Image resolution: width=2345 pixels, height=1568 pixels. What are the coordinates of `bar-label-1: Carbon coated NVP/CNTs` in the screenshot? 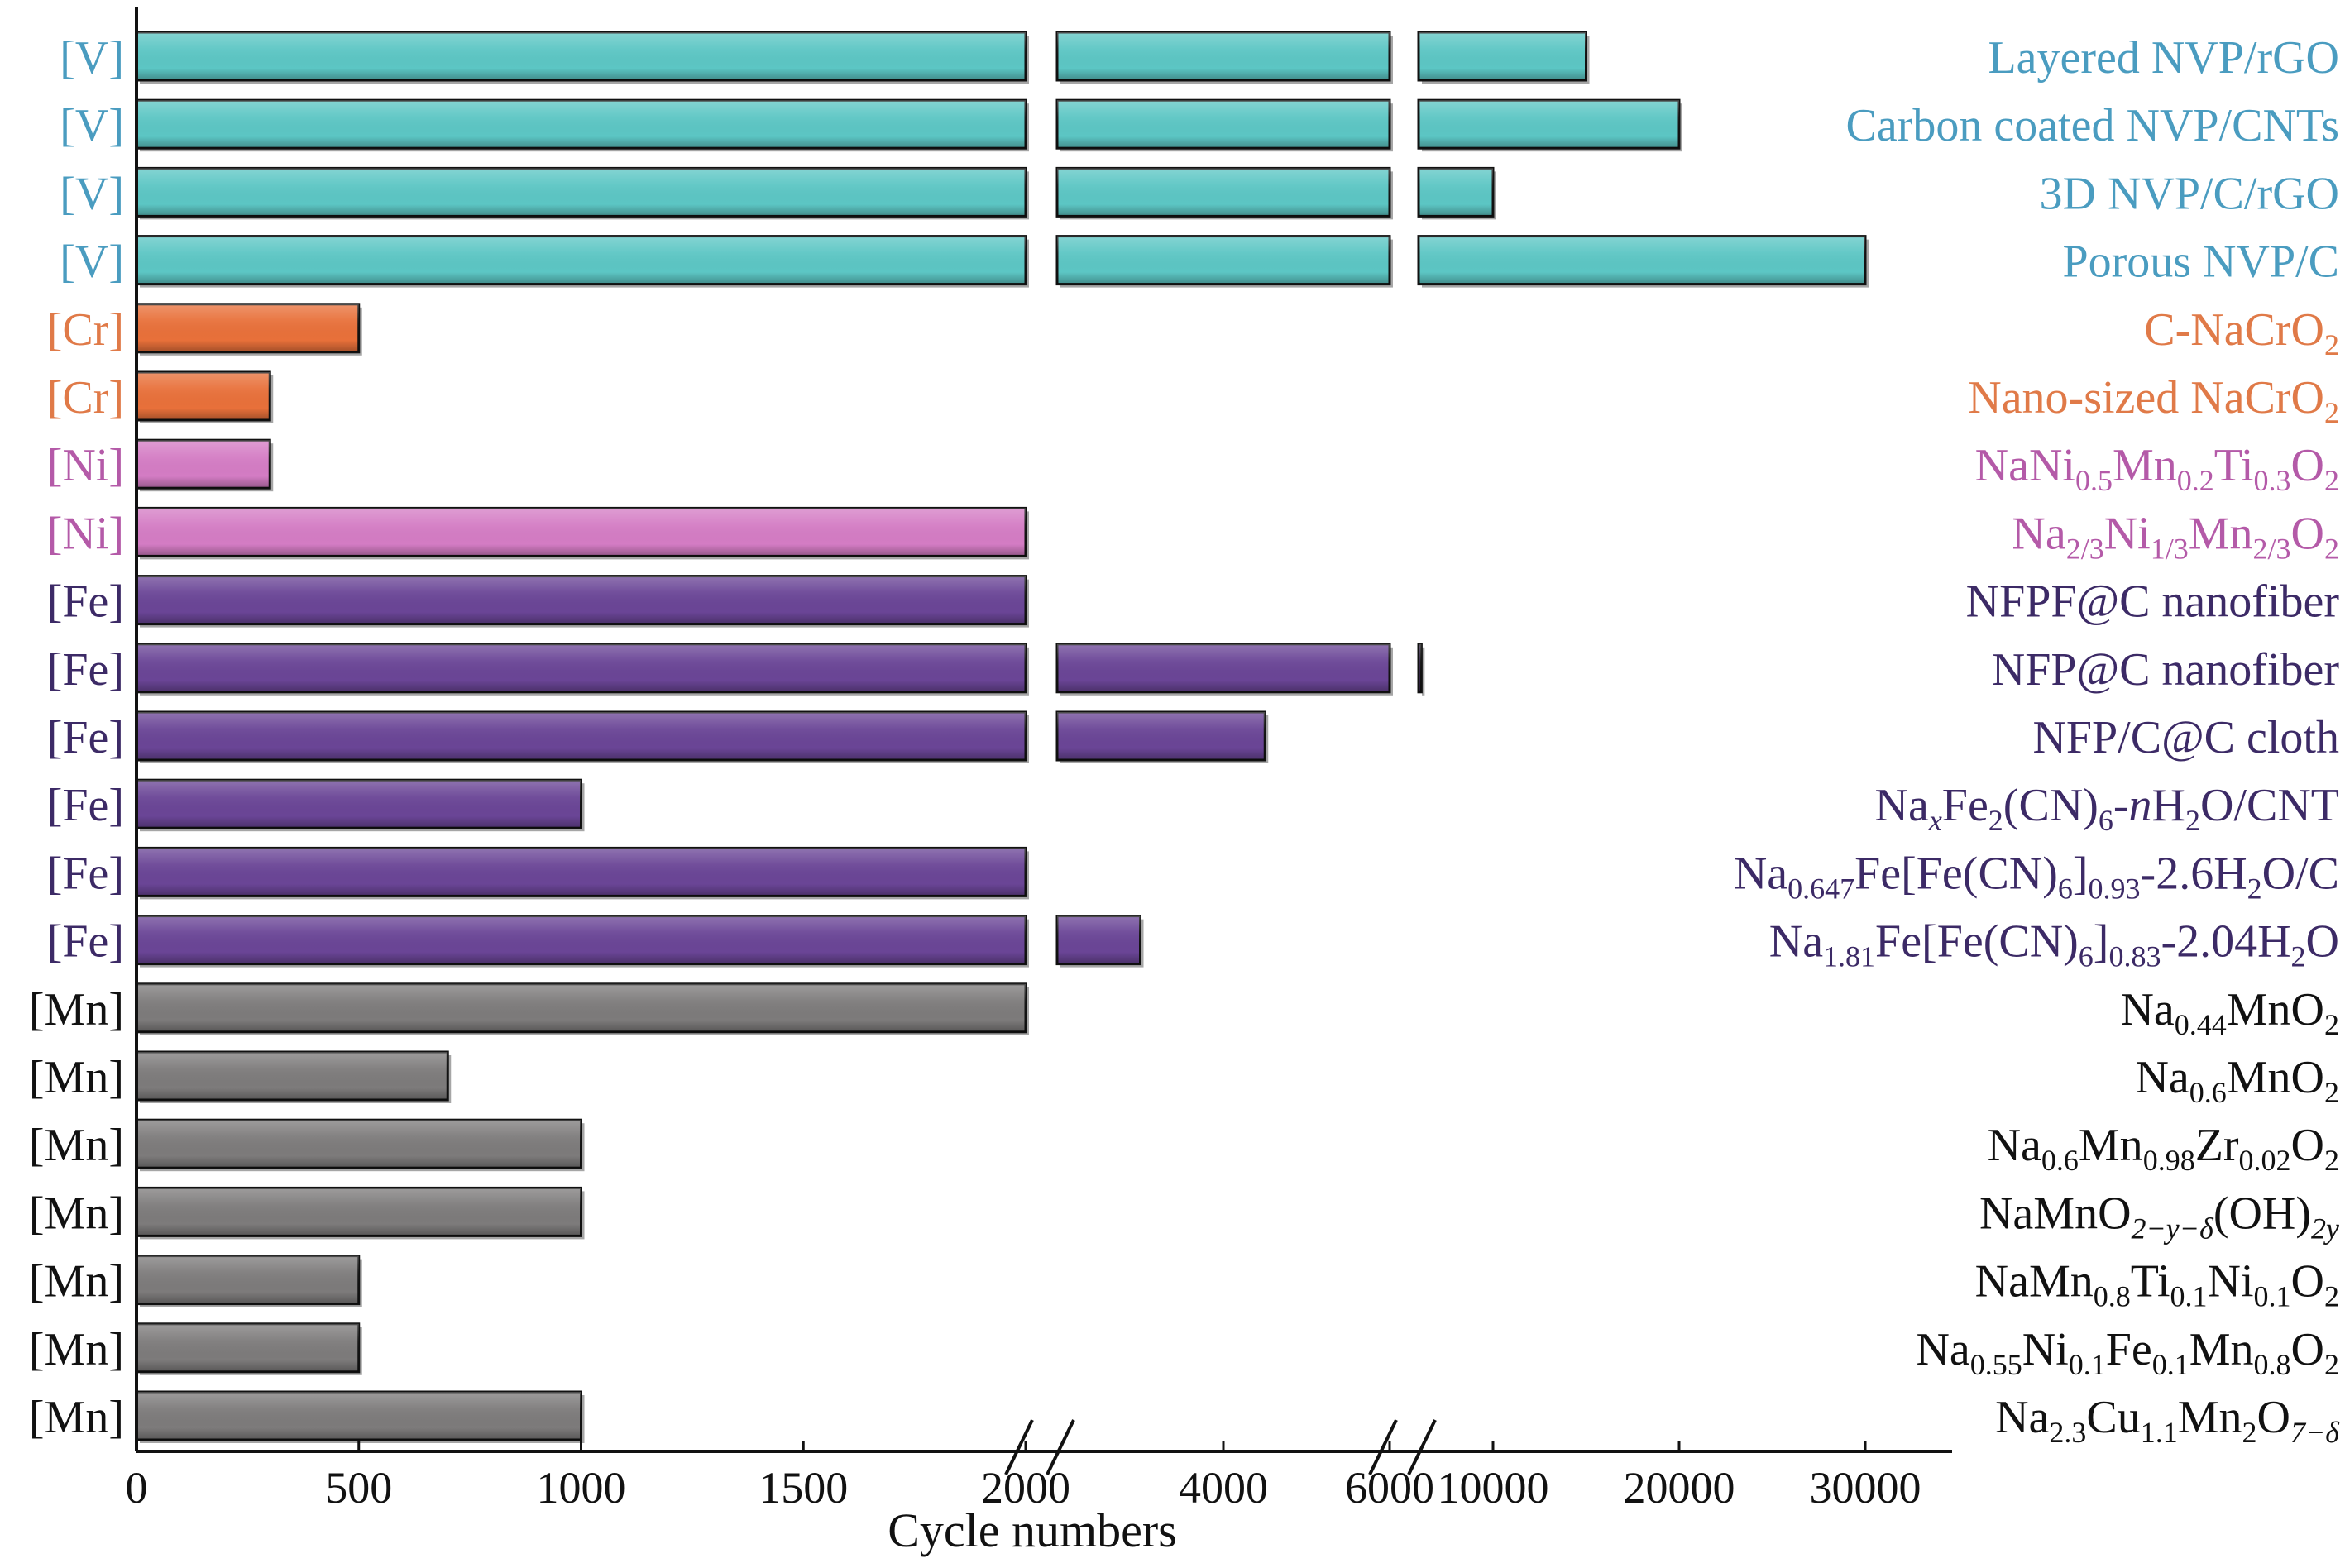 It's located at (2092, 125).